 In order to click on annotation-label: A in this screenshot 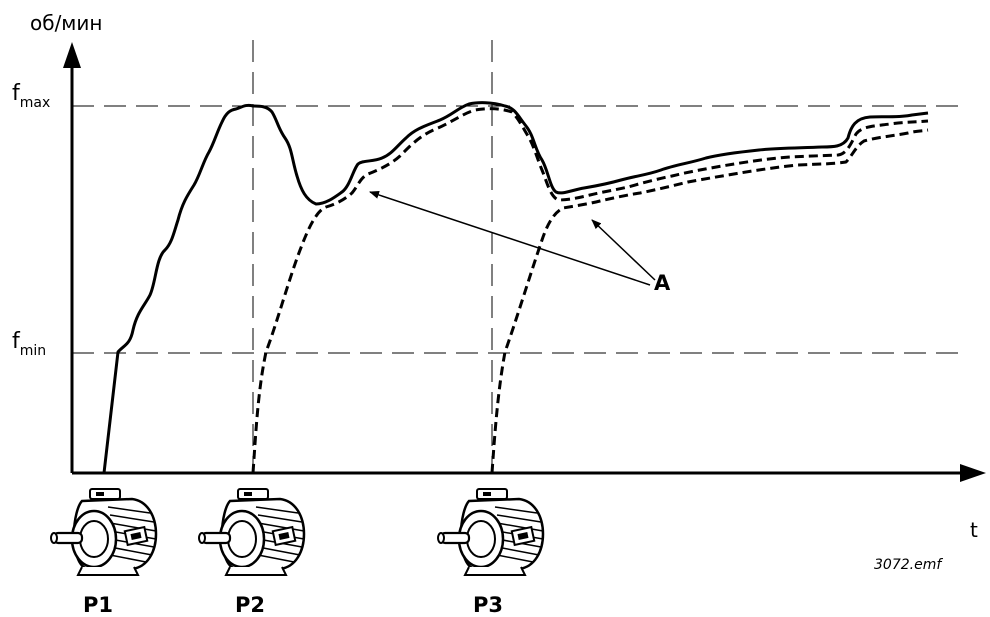, I will do `click(662, 283)`.